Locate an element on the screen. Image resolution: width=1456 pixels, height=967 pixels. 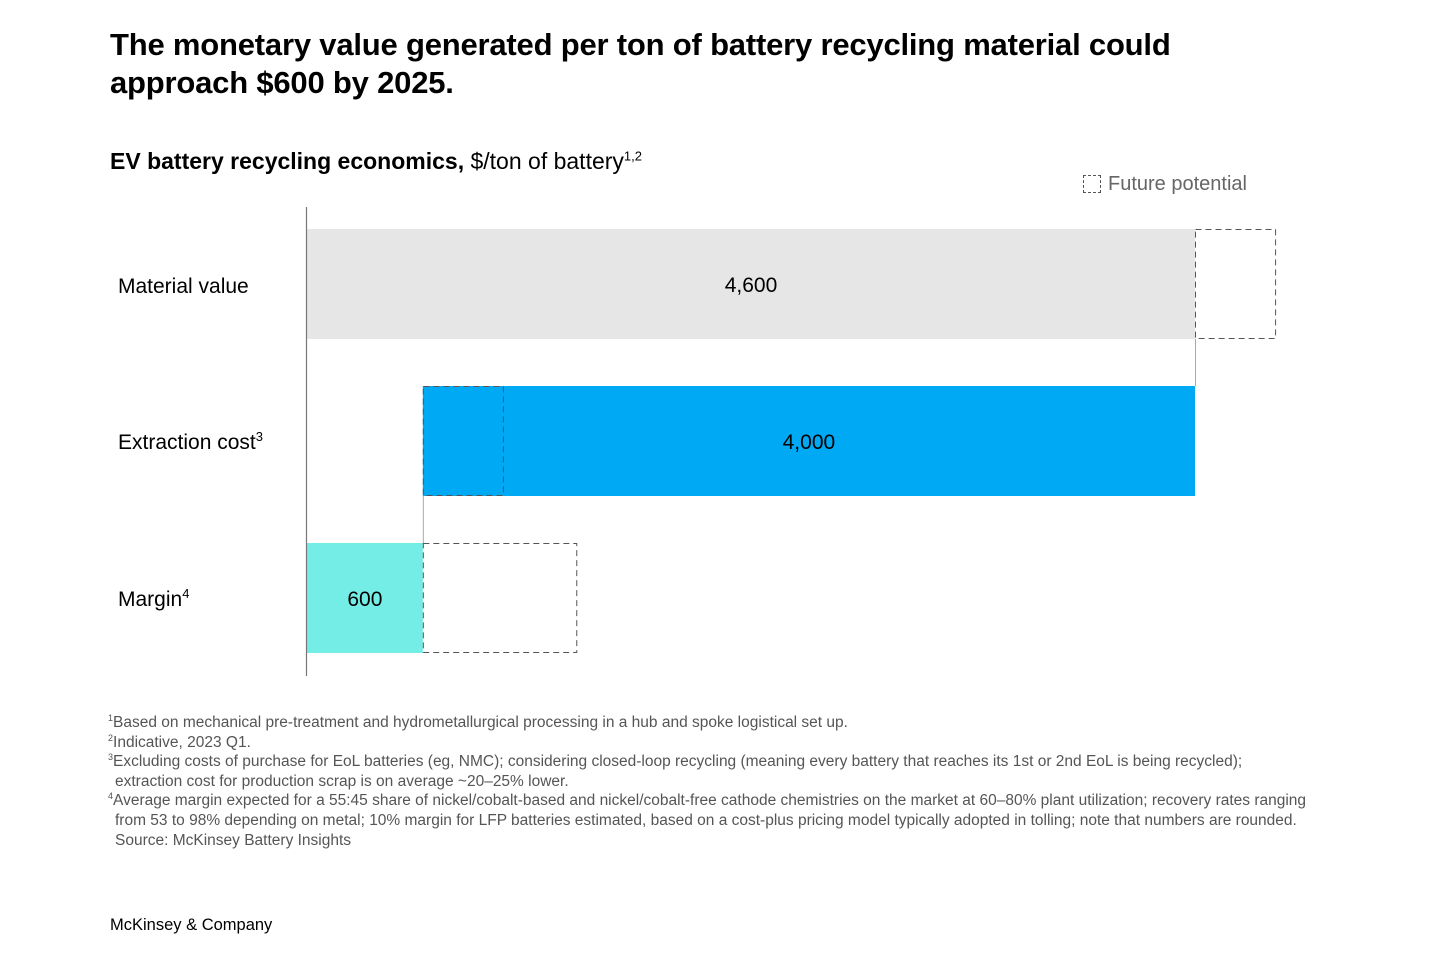
unit-footnote-refs: 1,2 is located at coordinates (632, 156).